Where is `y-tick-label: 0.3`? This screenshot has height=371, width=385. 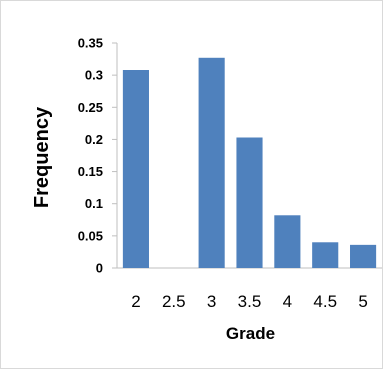 y-tick-label: 0.3 is located at coordinates (94, 75).